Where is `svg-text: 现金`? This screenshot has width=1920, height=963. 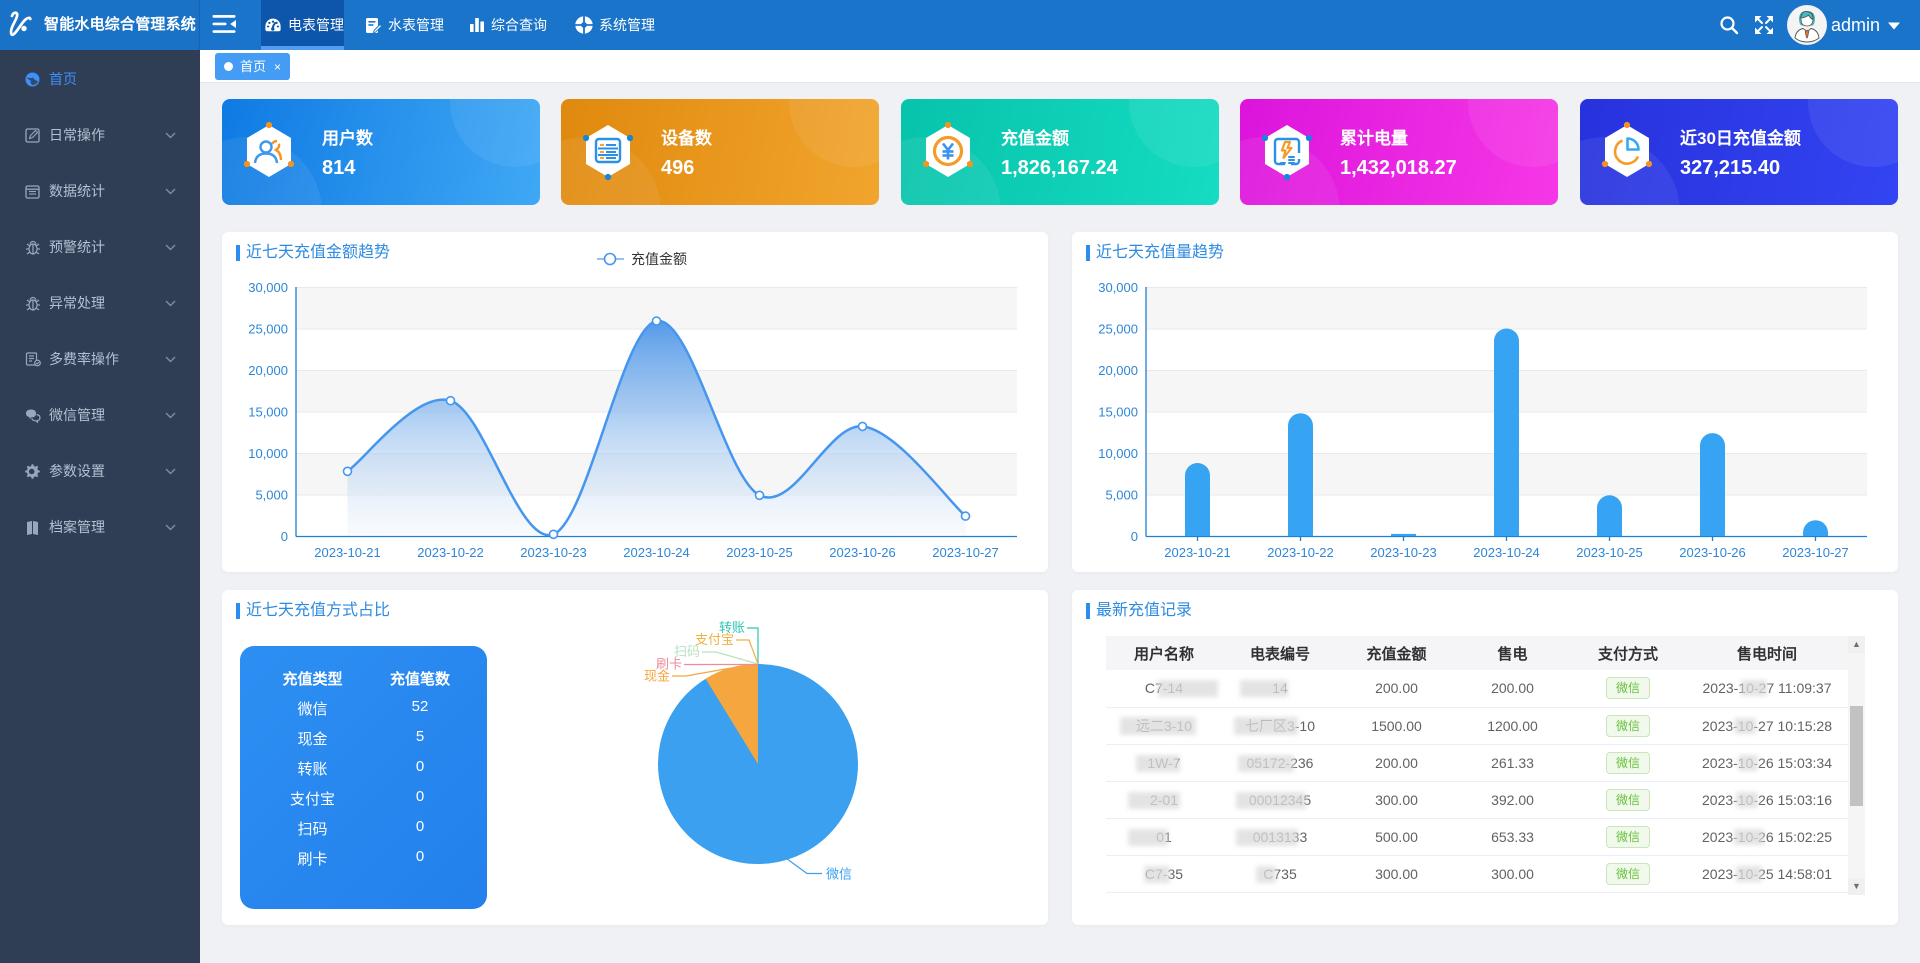 svg-text: 现金 is located at coordinates (657, 676).